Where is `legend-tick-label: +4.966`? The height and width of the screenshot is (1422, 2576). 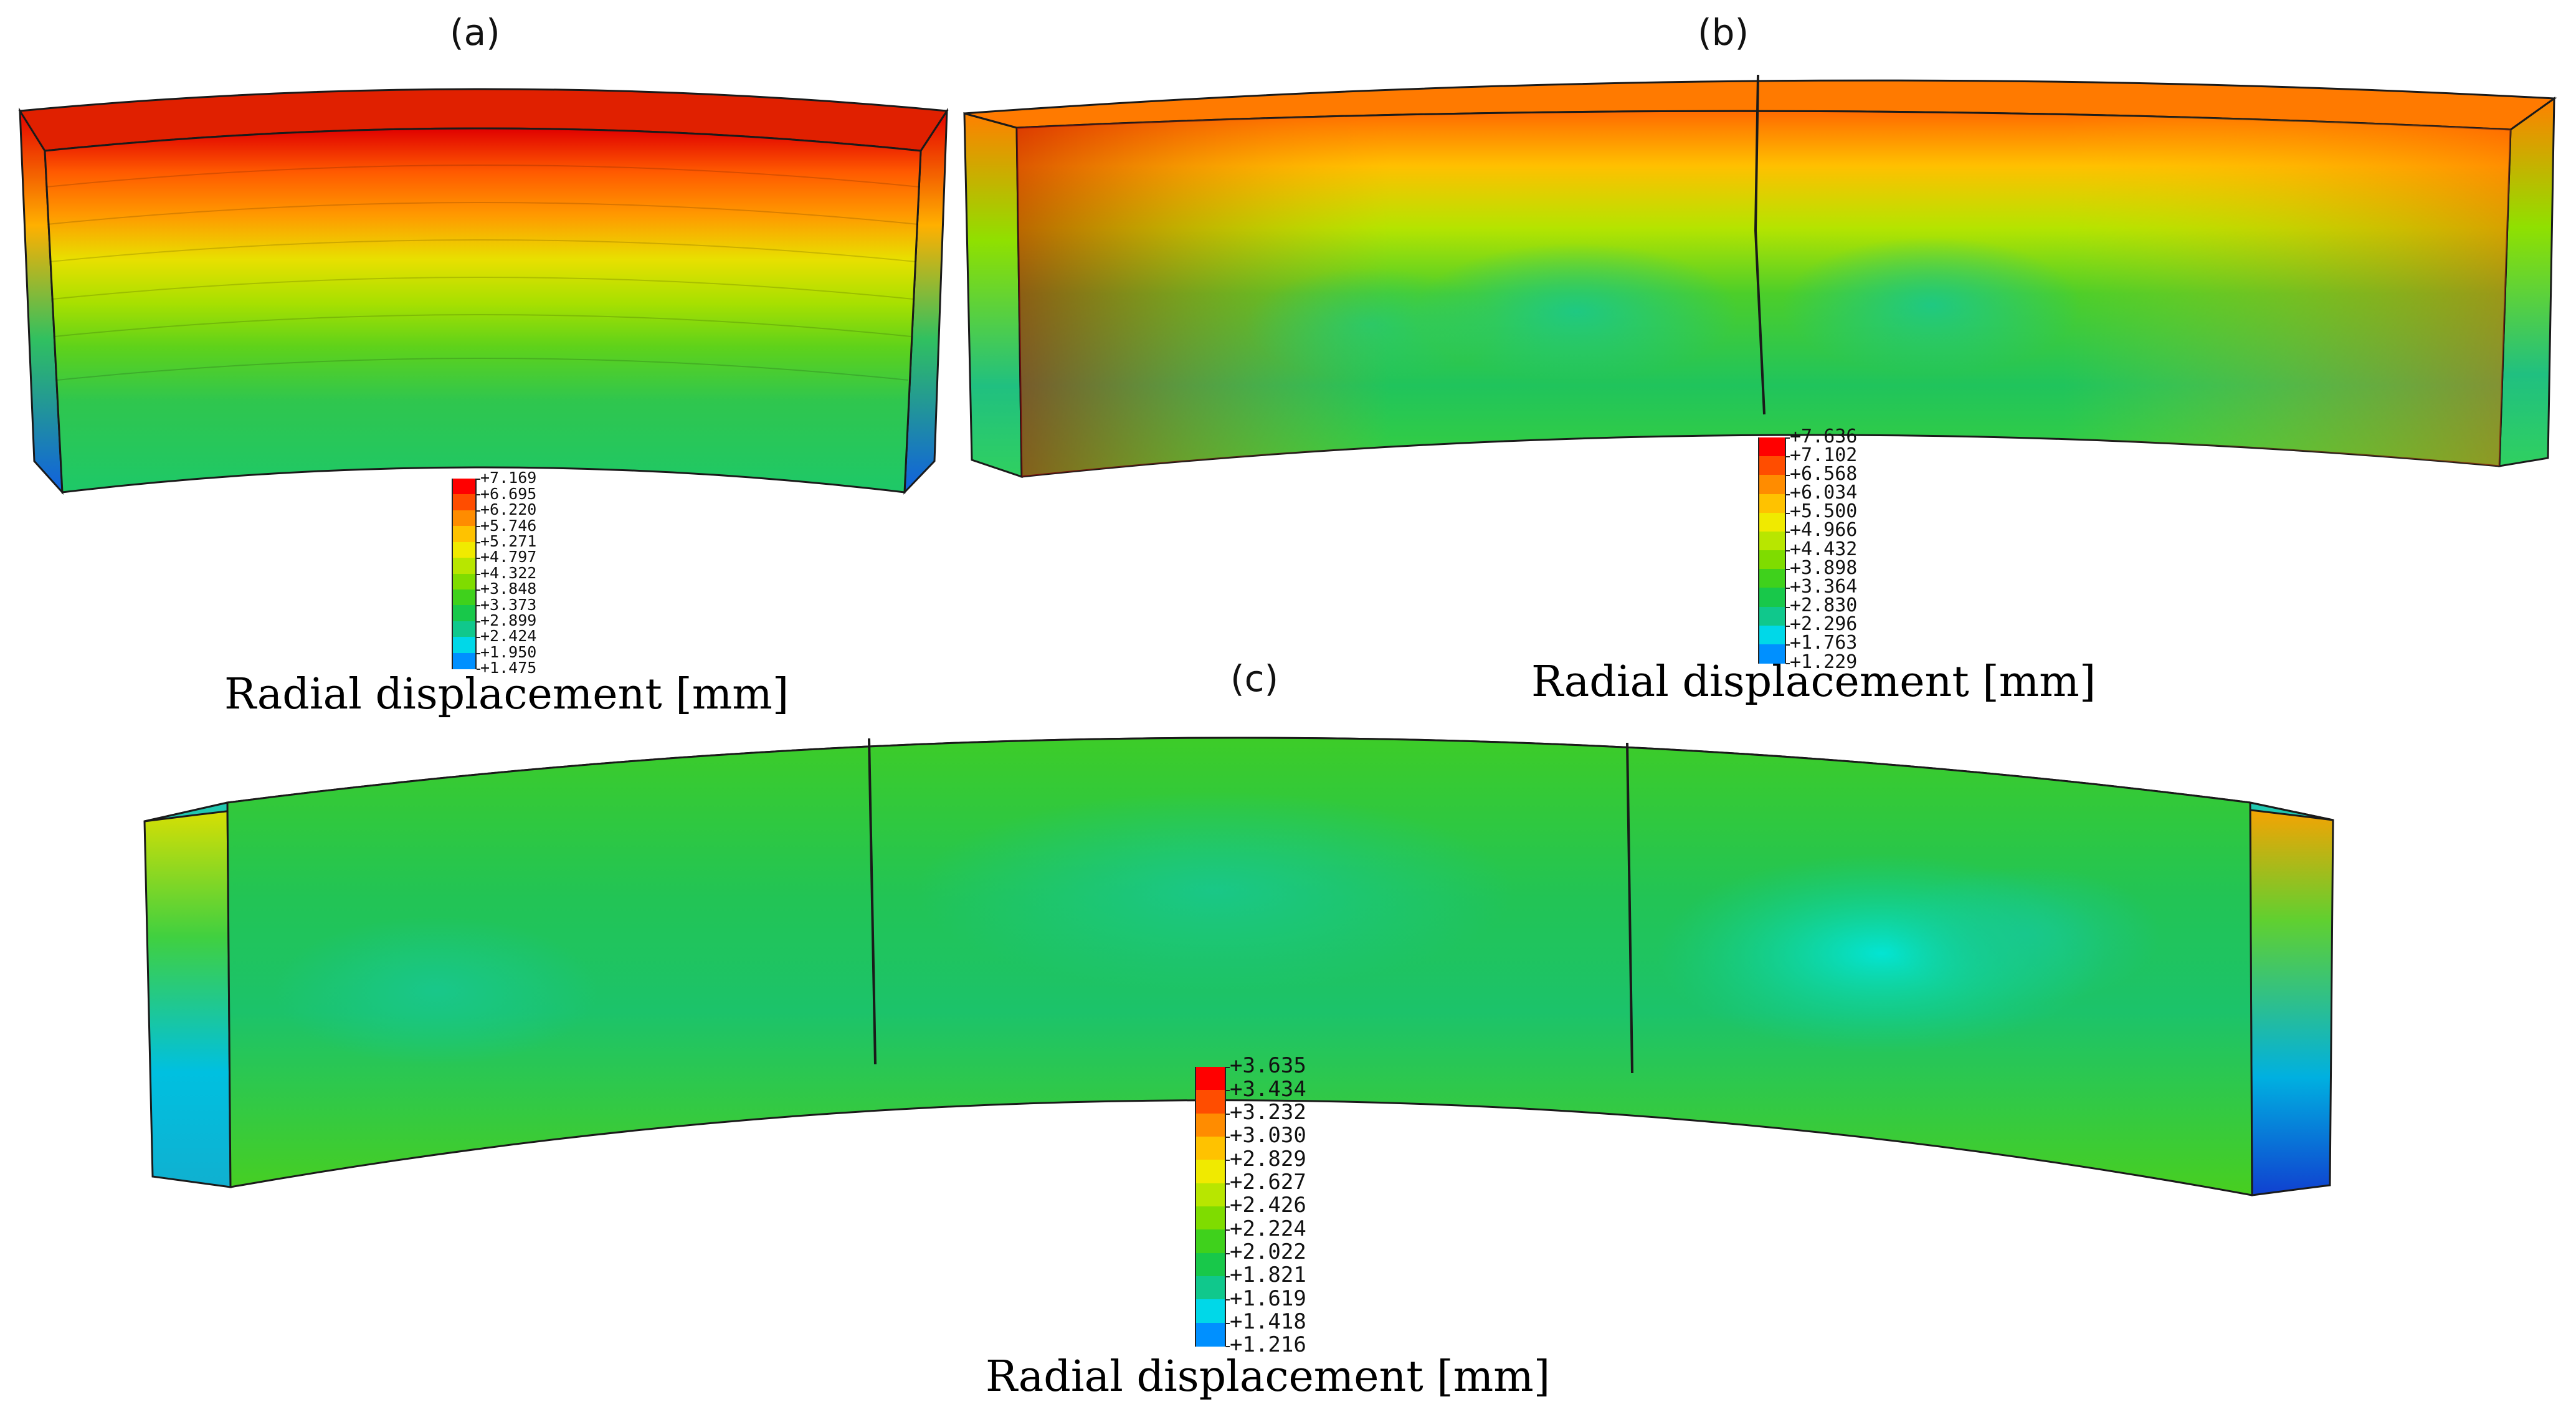
legend-tick-label: +4.966 is located at coordinates (1824, 530).